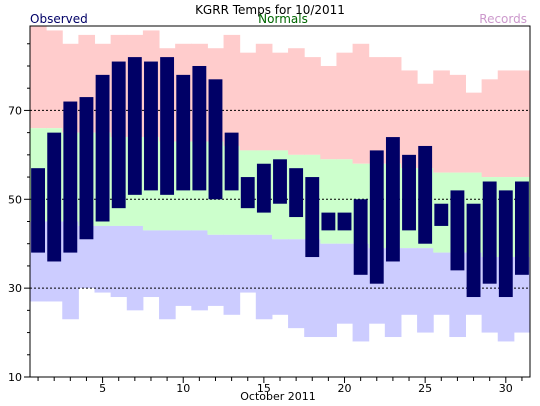 The image size is (540, 406). I want to click on y-tick-label: 10, so click(15, 377).